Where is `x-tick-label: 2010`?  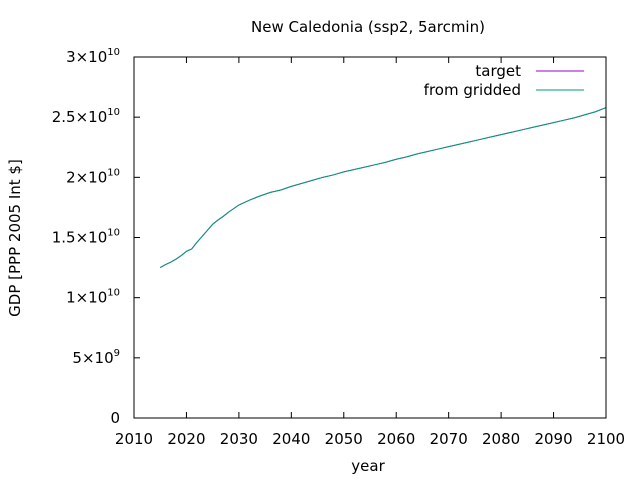 x-tick-label: 2010 is located at coordinates (134, 439).